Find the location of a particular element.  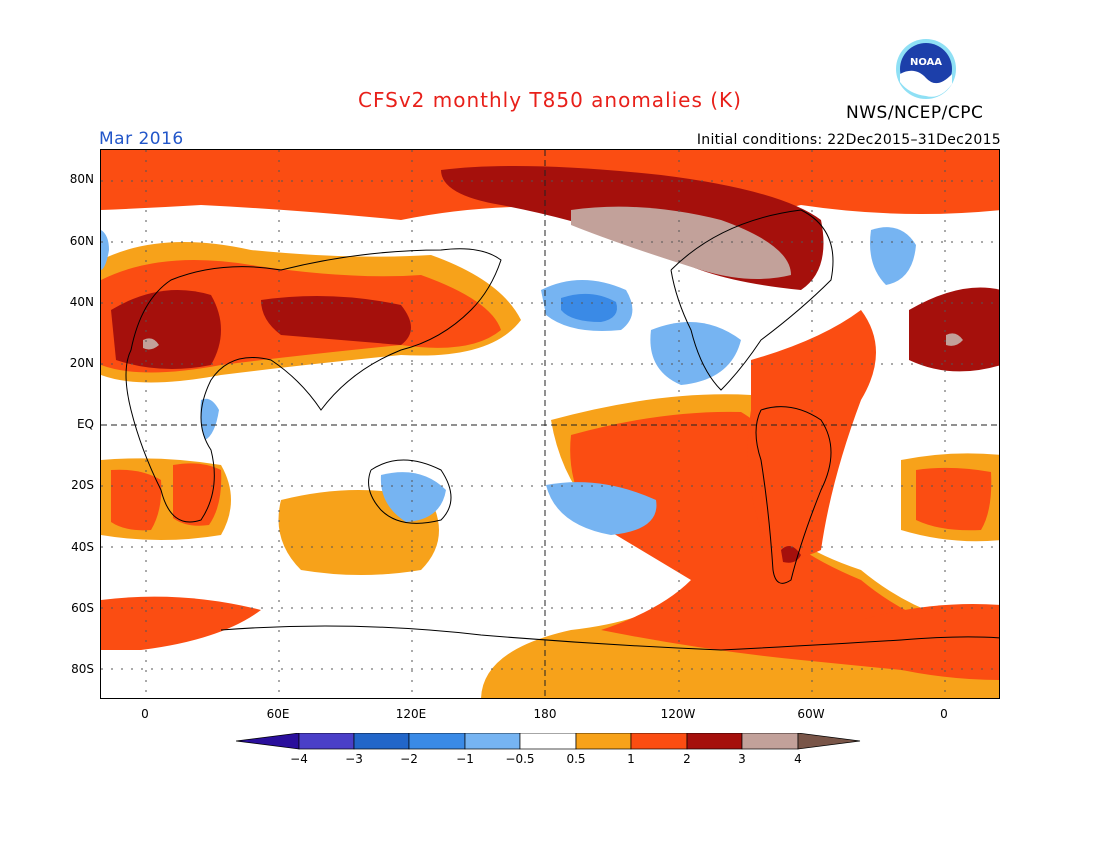

colorbar-label: 1 is located at coordinates (631, 759).